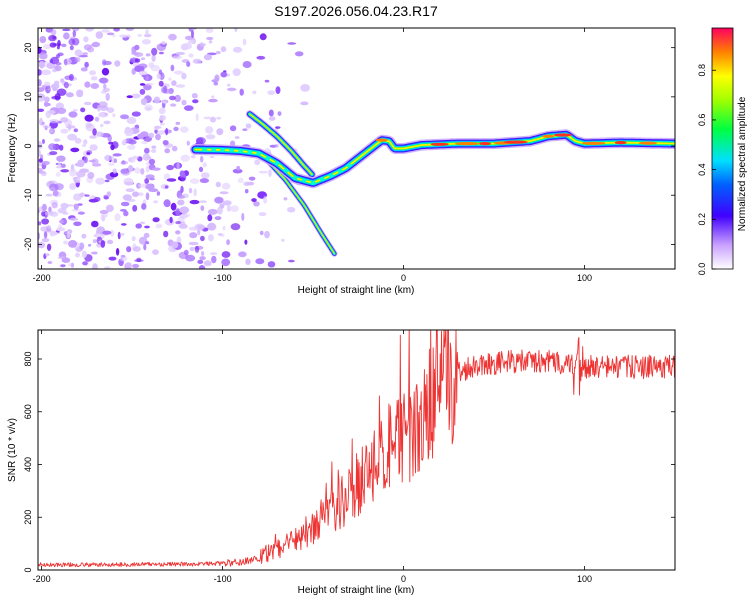 The image size is (750, 600). What do you see at coordinates (702, 70) in the screenshot?
I see `colorbar-tick-label: 0.8` at bounding box center [702, 70].